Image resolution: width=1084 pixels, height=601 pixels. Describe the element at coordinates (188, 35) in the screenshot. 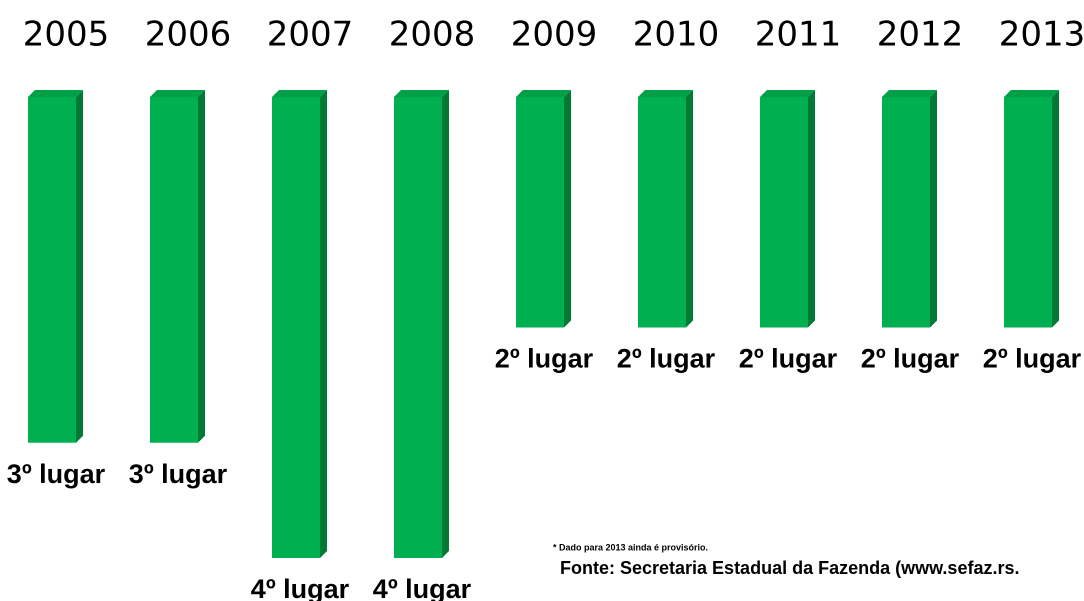

I see `x-tick-label: 2006` at that location.